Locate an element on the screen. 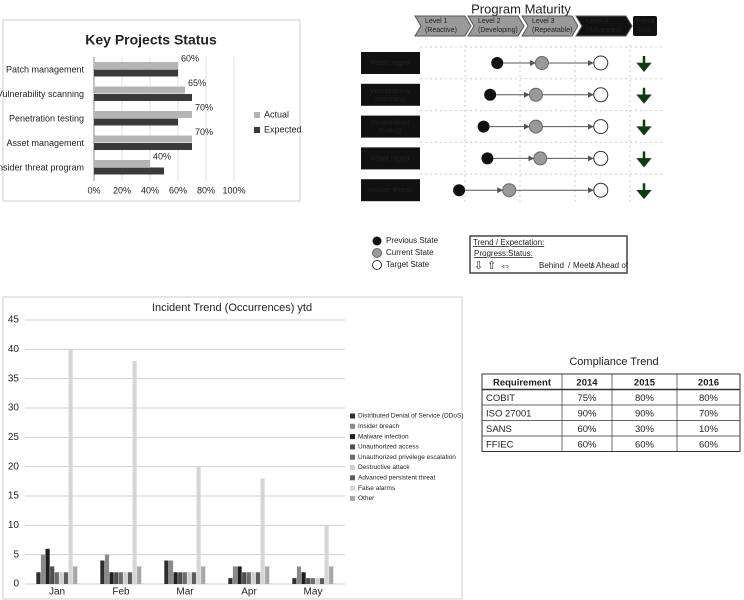 Image resolution: width=744 pixels, height=600 pixels. y-tick-label: 5 is located at coordinates (16, 554).